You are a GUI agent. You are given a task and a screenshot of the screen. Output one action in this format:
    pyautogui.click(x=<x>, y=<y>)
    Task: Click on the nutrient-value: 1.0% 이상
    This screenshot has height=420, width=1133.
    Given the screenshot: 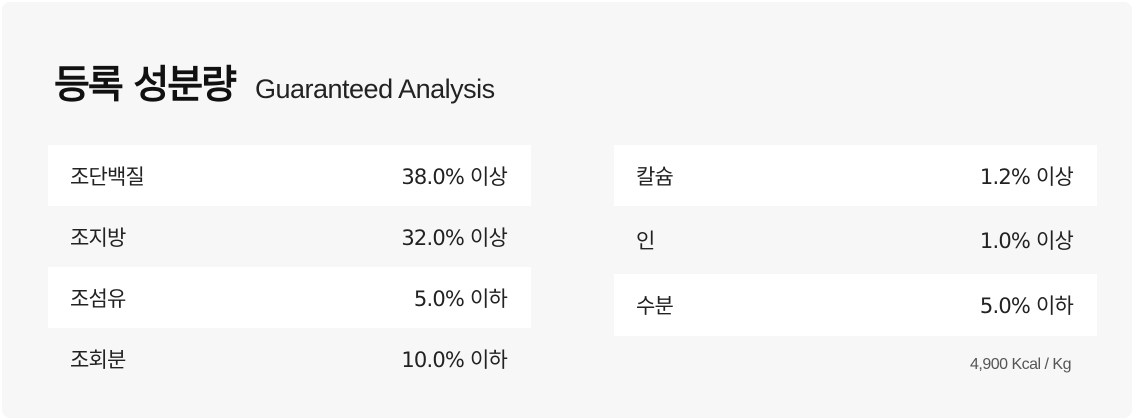 What is the action you would take?
    pyautogui.click(x=1026, y=241)
    